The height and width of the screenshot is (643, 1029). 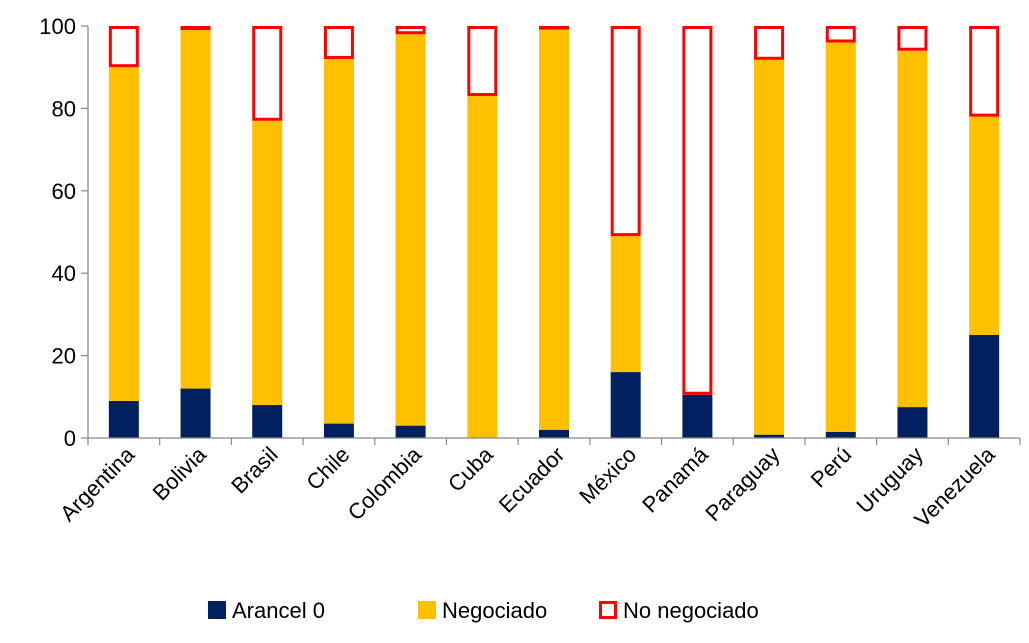 What do you see at coordinates (984, 225) in the screenshot?
I see `bar-venezuela-negociado` at bounding box center [984, 225].